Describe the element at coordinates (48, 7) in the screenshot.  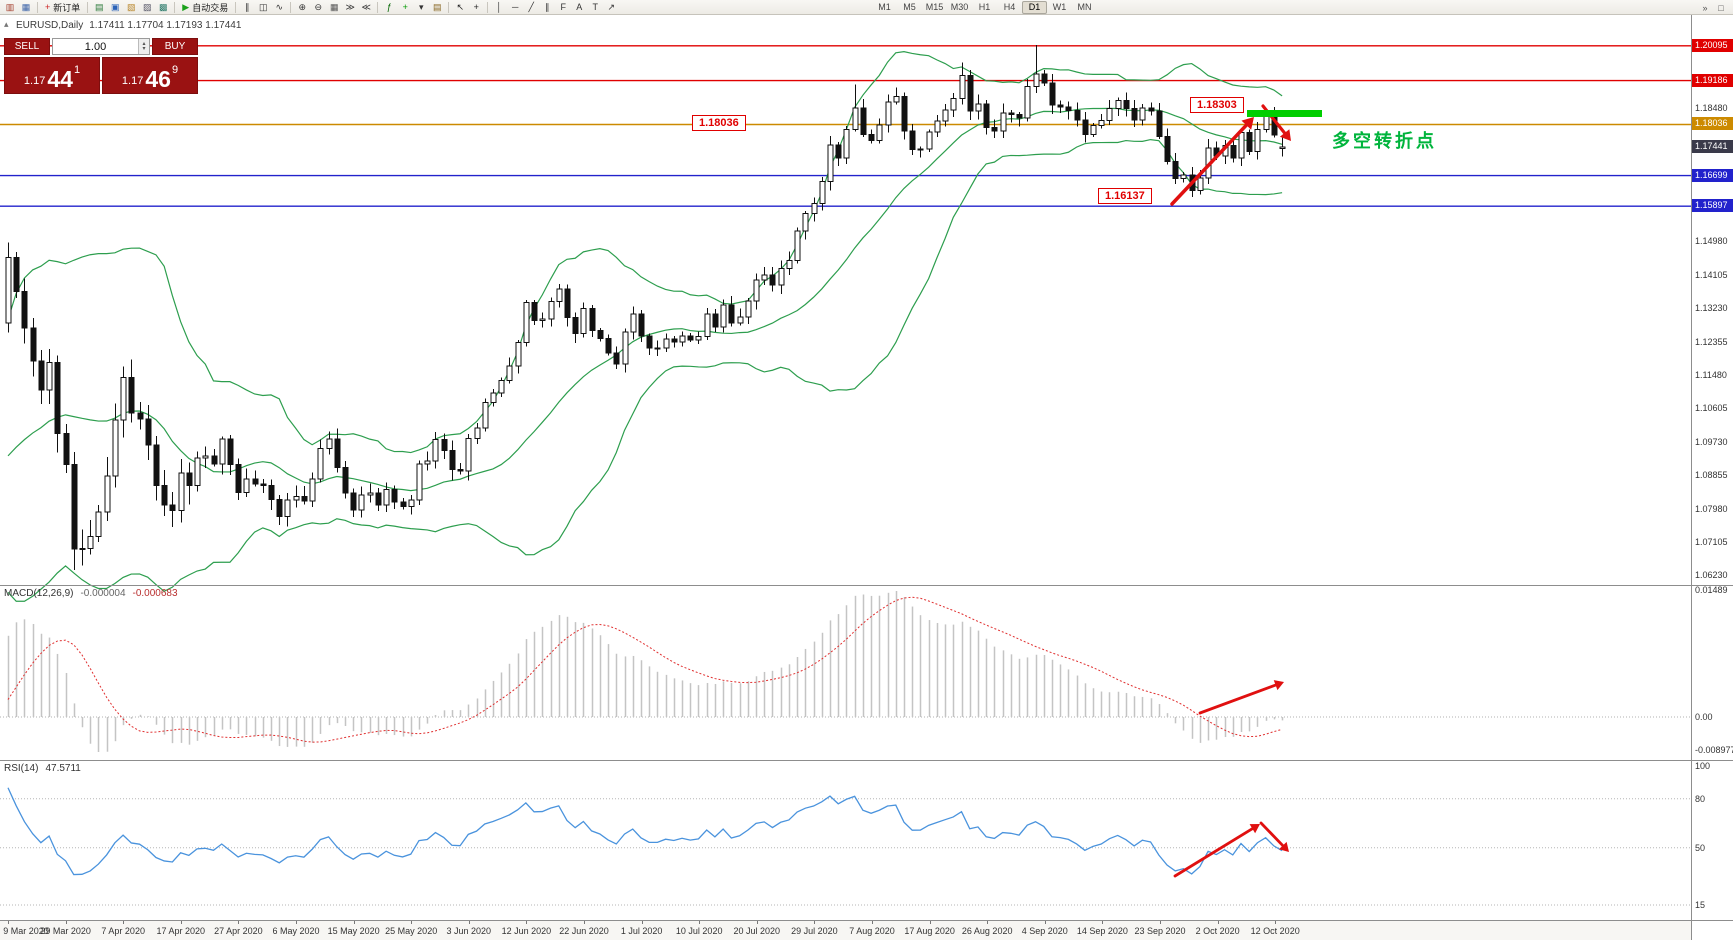
I see `new-order-button-icon: +` at that location.